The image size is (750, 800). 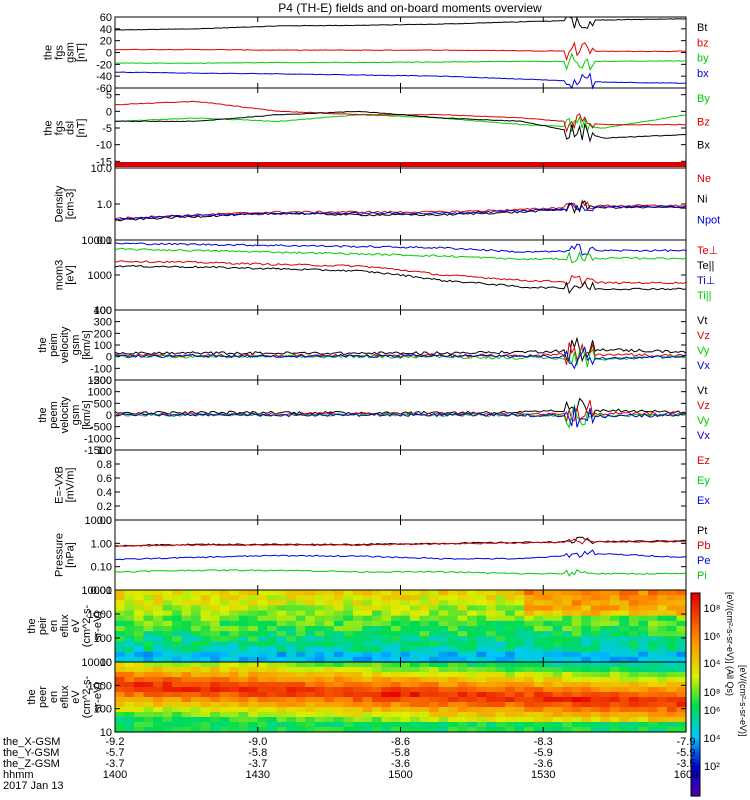 What do you see at coordinates (100, 686) in the screenshot?
I see `y-tick-label: 1000` at bounding box center [100, 686].